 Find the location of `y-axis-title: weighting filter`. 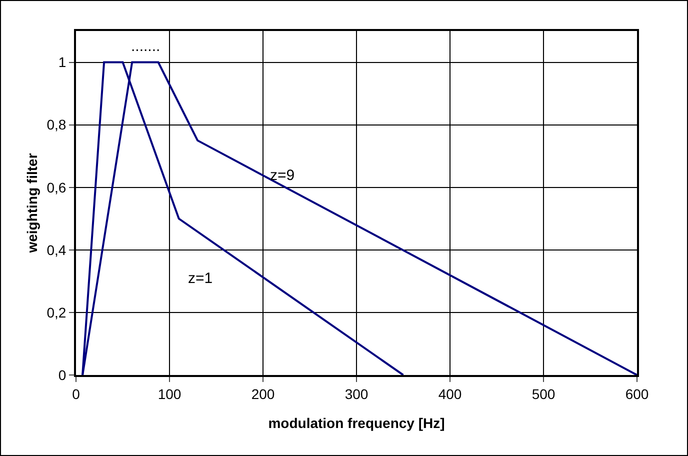

y-axis-title: weighting filter is located at coordinates (32, 203).